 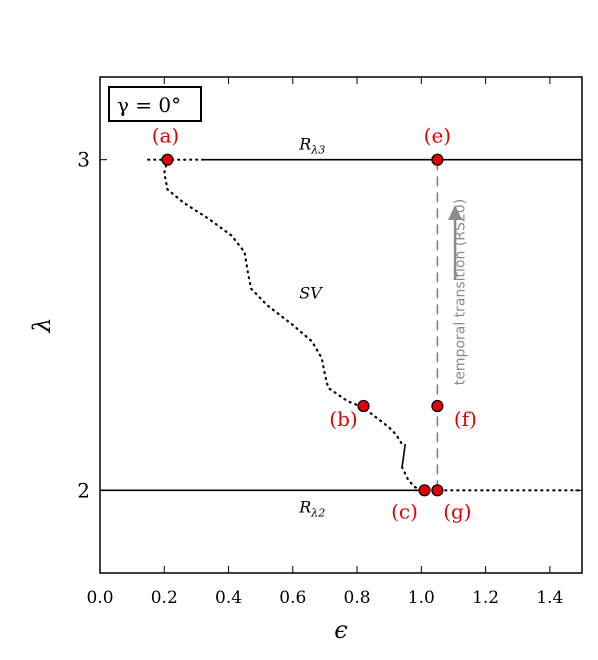 I want to click on transition-arrow-head, so click(x=455, y=212).